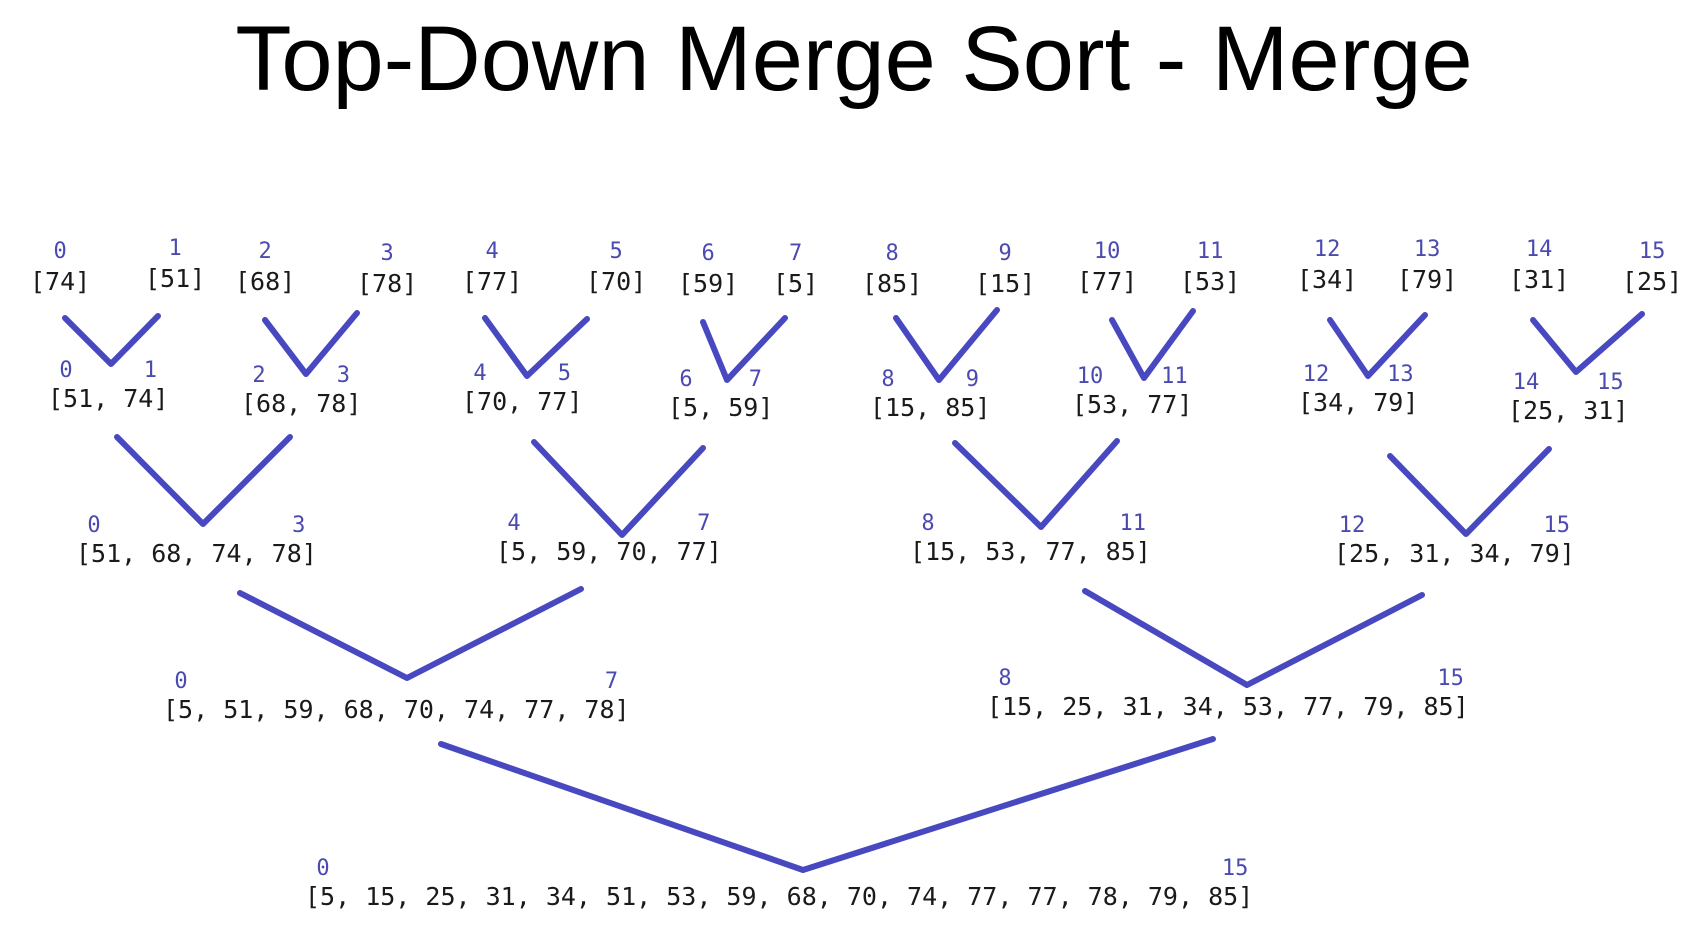  Describe the element at coordinates (301, 403) in the screenshot. I see `subarray-values: [68, 78]` at that location.